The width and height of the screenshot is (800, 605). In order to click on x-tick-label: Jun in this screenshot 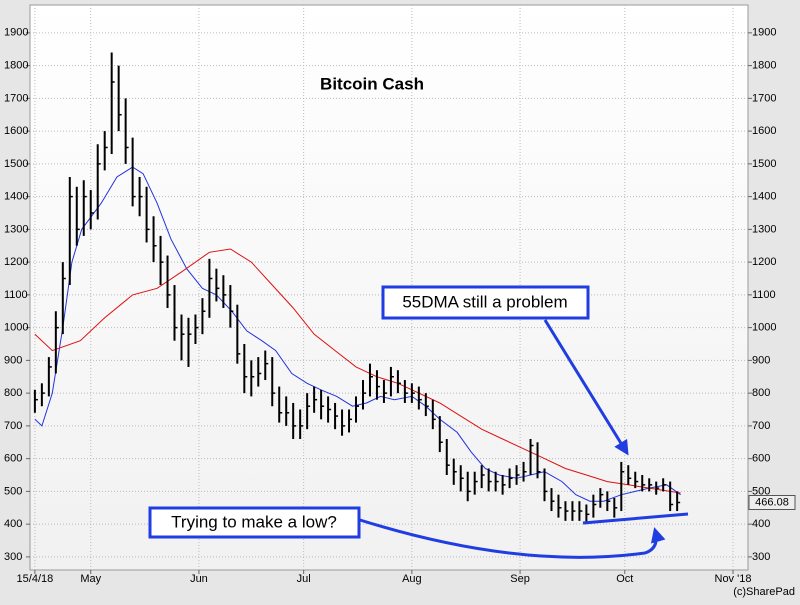, I will do `click(199, 579)`.